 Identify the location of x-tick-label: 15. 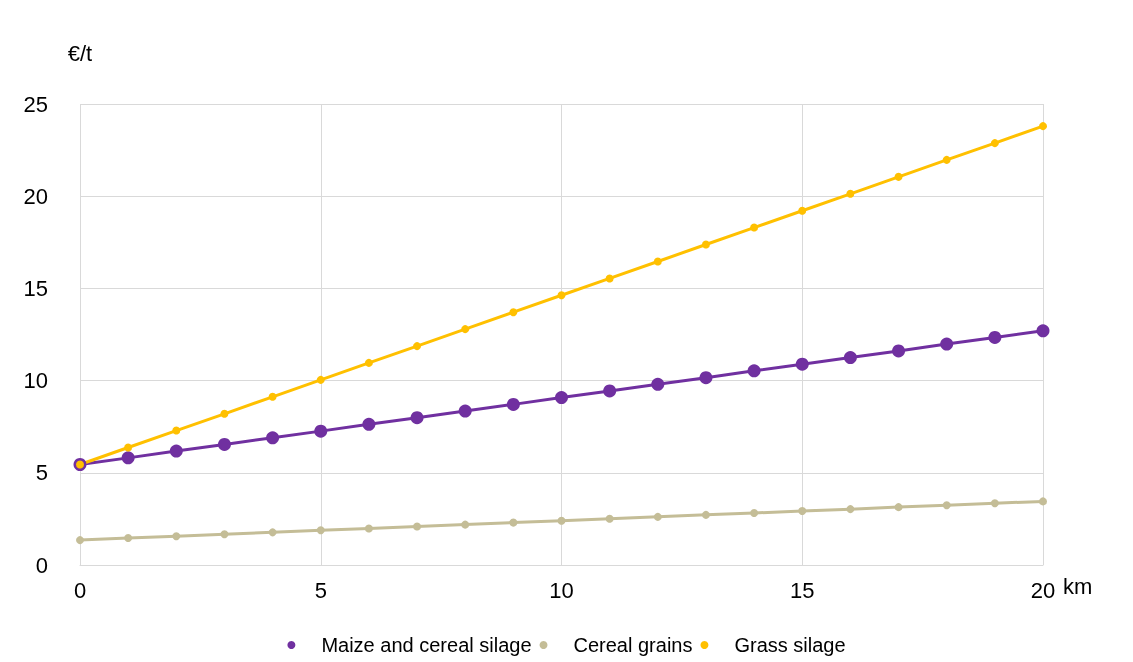
(802, 590).